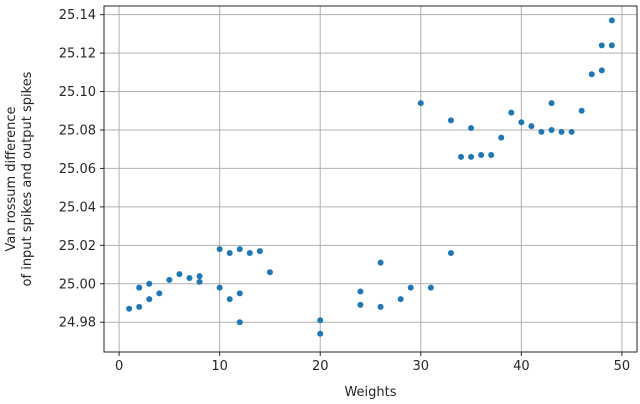  What do you see at coordinates (77, 246) in the screenshot?
I see `y-tick-label: 25.02` at bounding box center [77, 246].